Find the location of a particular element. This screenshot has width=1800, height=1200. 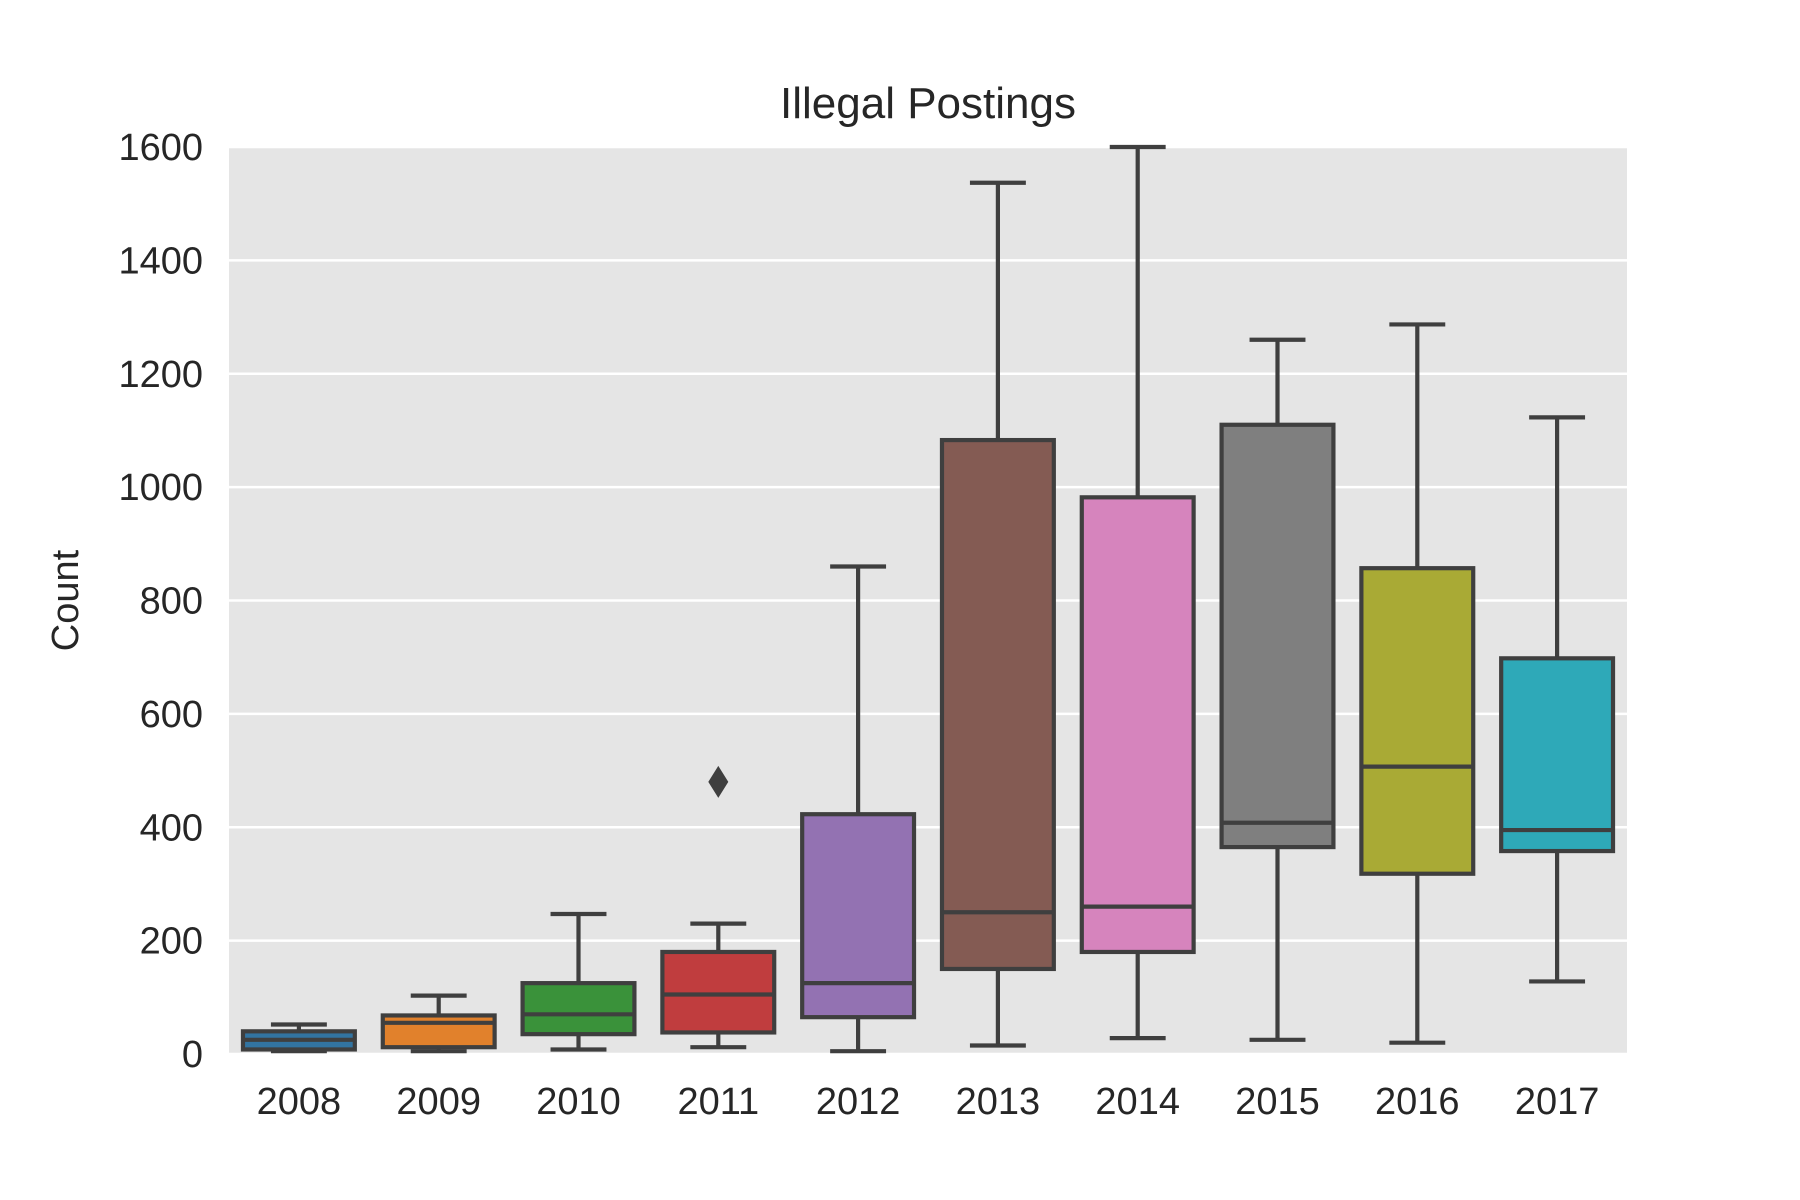

x-tick-label: 2010 is located at coordinates (578, 1102).